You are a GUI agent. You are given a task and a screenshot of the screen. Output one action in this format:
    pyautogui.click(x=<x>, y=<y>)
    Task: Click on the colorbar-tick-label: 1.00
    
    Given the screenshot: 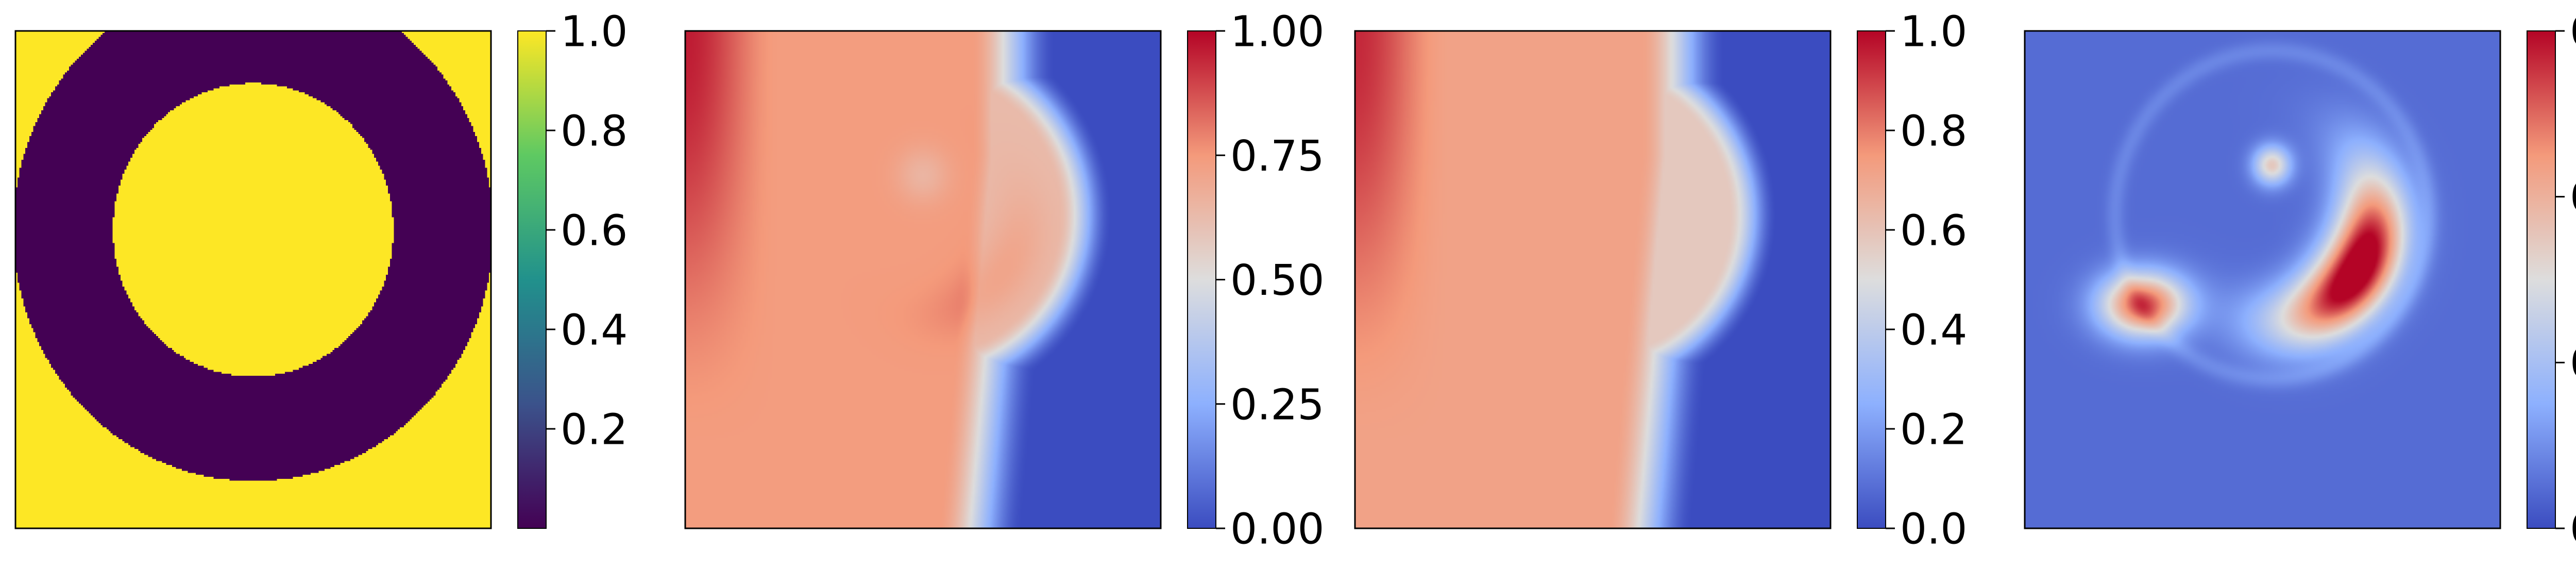 What is the action you would take?
    pyautogui.click(x=1277, y=32)
    